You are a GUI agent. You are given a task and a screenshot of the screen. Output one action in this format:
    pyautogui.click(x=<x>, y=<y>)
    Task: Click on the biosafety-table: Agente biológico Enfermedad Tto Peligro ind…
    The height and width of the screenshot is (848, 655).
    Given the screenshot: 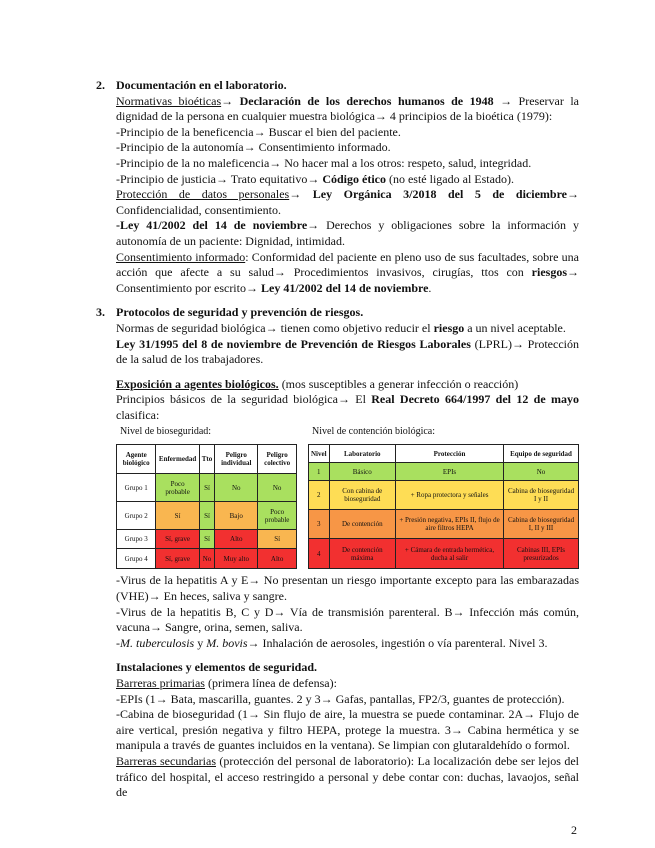 What is the action you would take?
    pyautogui.click(x=206, y=507)
    